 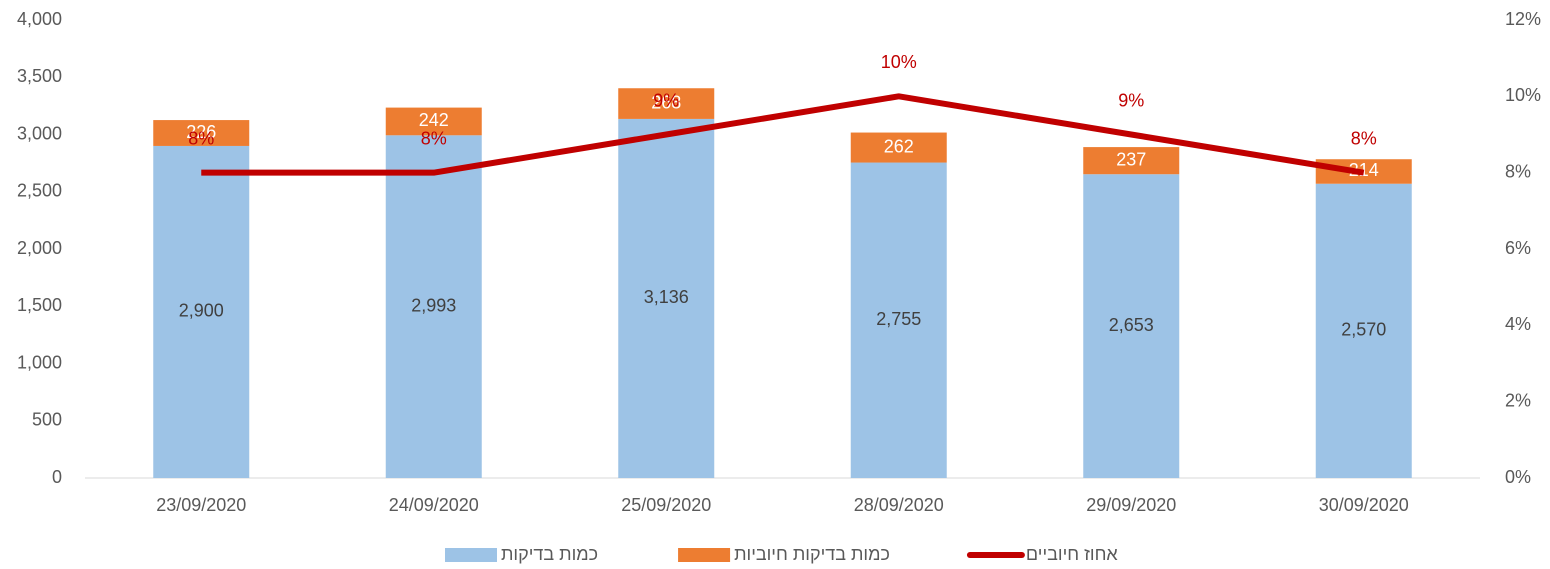 What do you see at coordinates (812, 554) in the screenshot?
I see `legend-label: כמות בדיקות חיוביות` at bounding box center [812, 554].